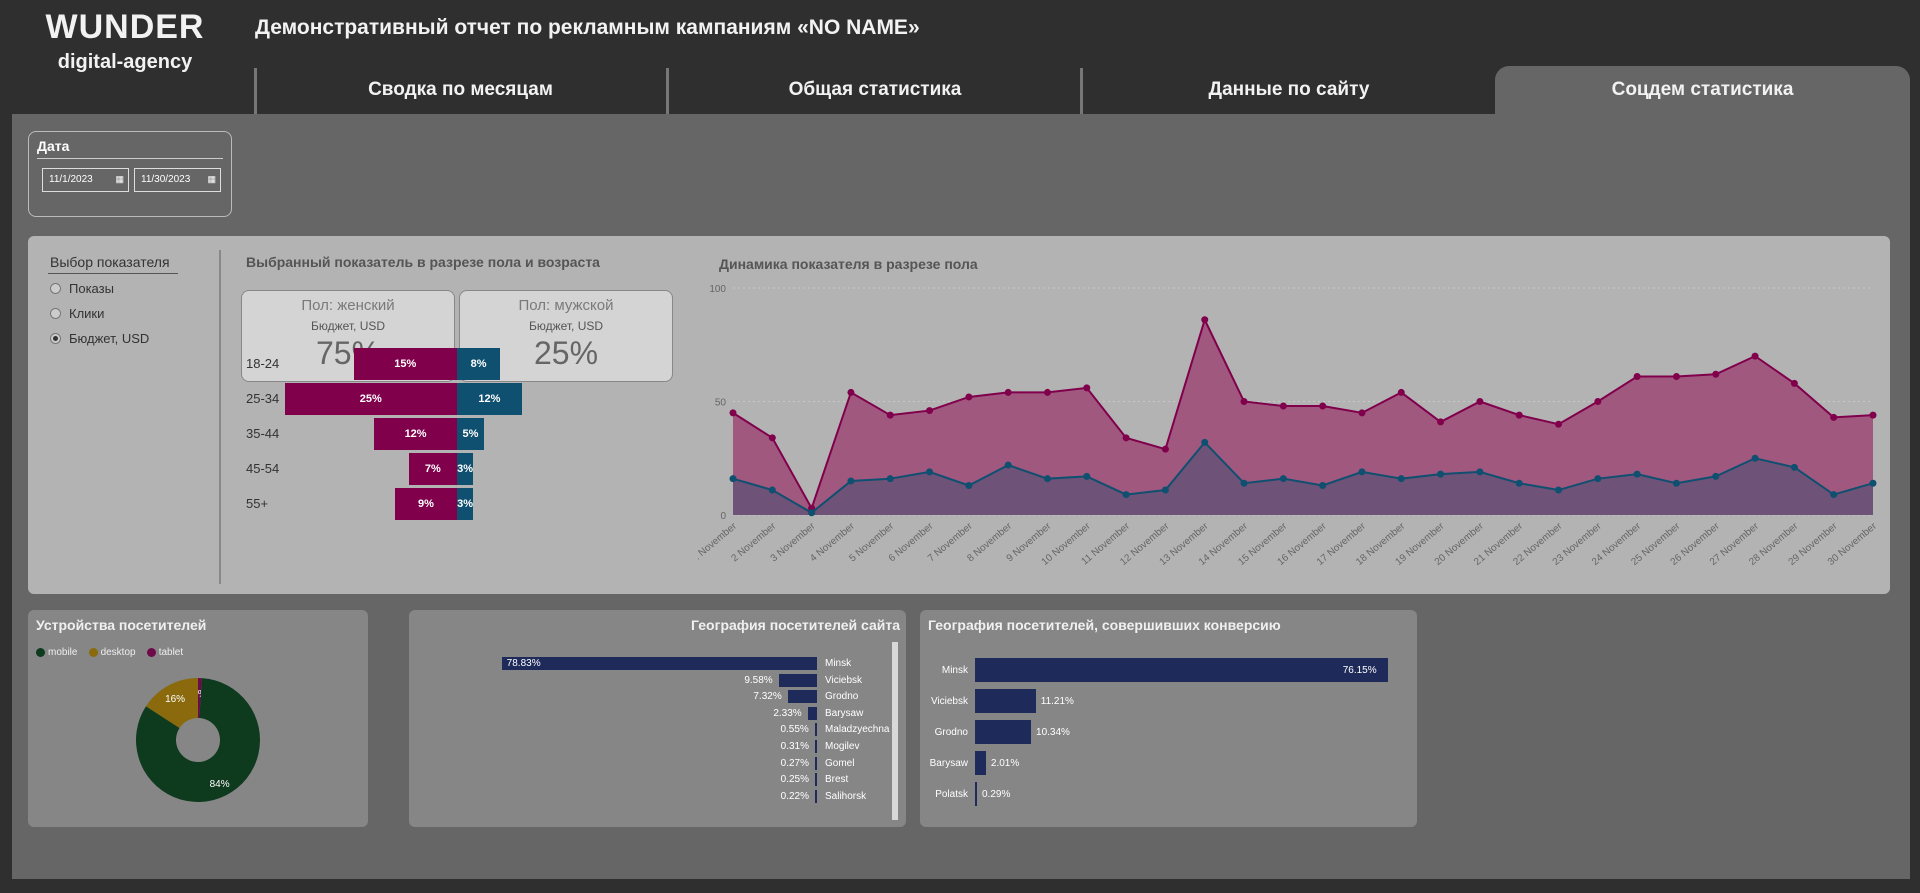 This screenshot has height=893, width=1920. I want to click on donut-slice-tablet, so click(200, 698).